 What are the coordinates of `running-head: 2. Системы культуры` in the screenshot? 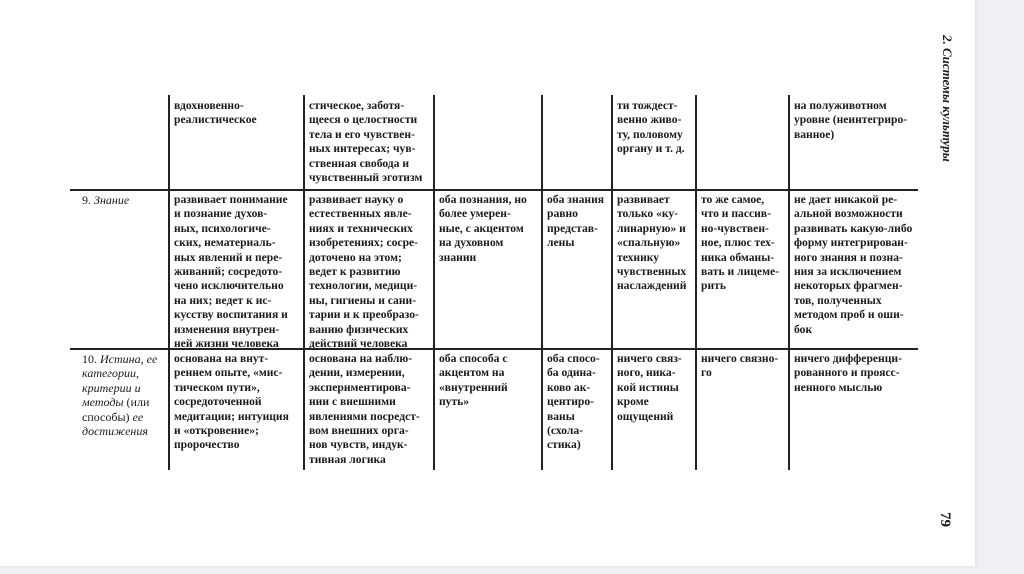 It's located at (947, 98).